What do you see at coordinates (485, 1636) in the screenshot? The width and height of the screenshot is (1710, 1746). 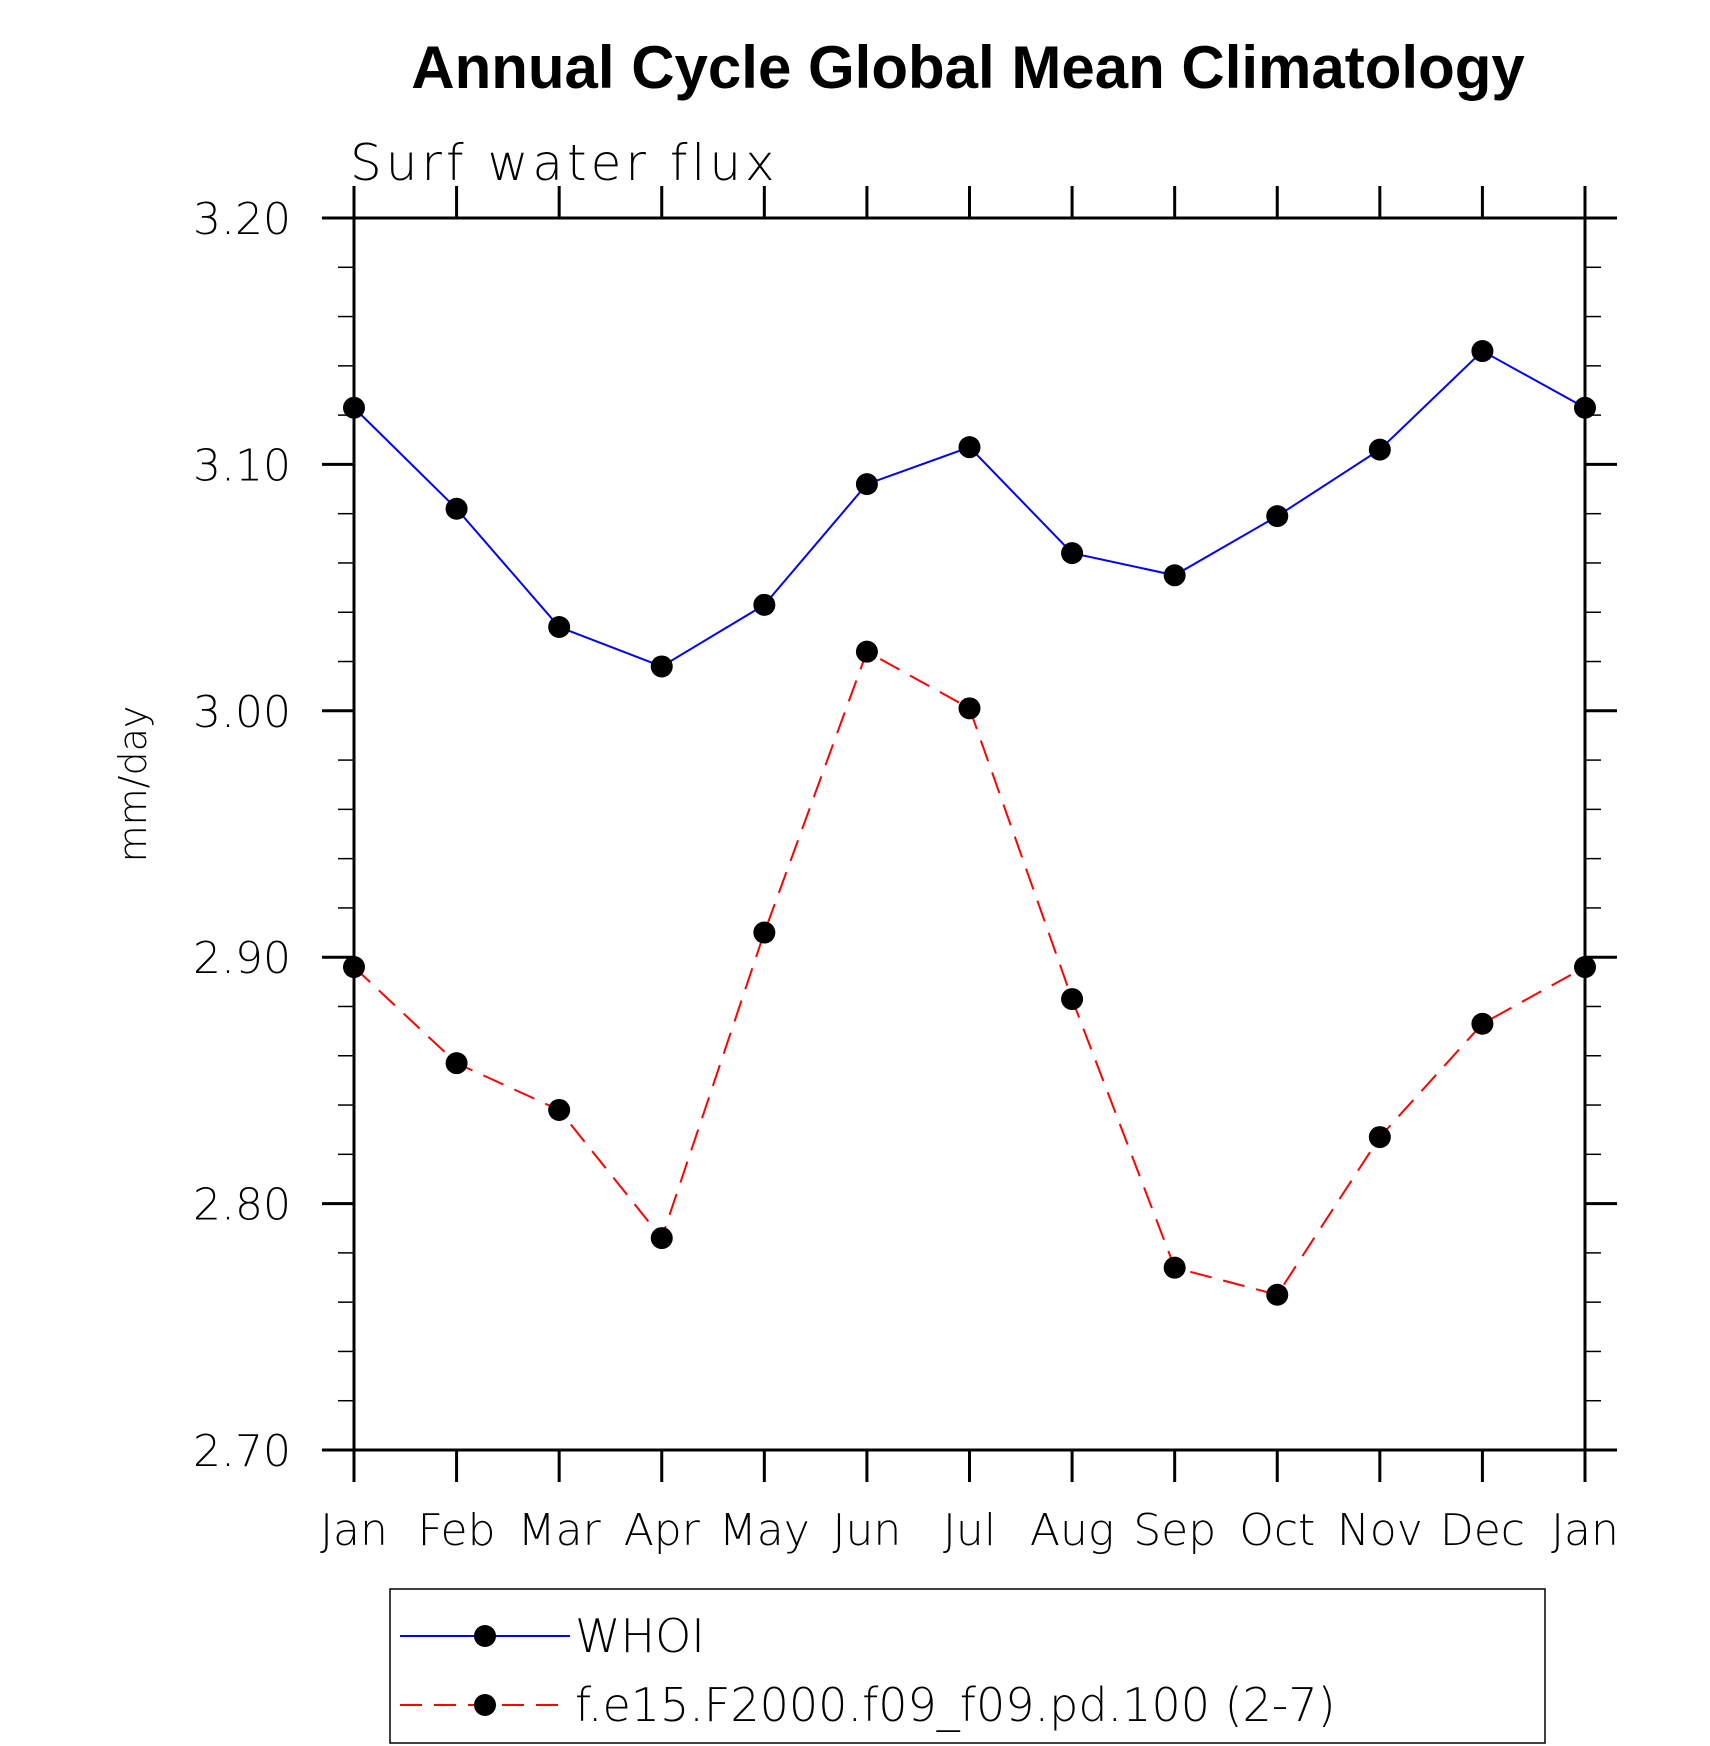 I see `legend-marker-whoi` at bounding box center [485, 1636].